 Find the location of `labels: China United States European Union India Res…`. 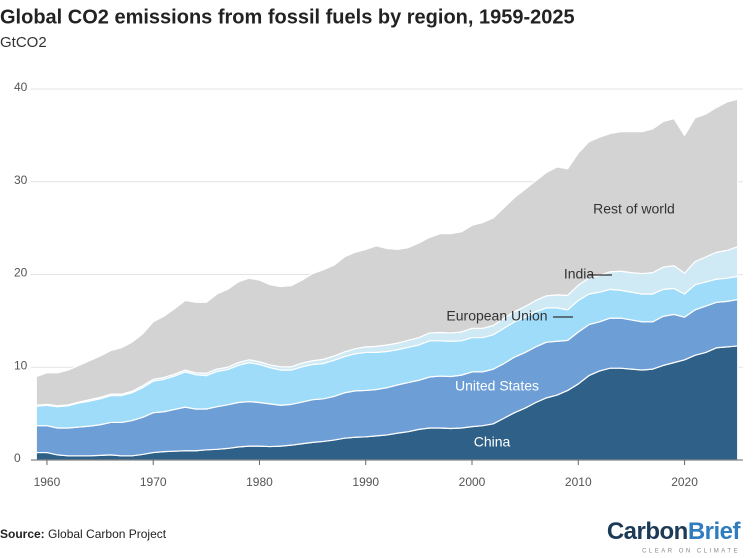

labels: China United States European Union India Res… is located at coordinates (560, 325).